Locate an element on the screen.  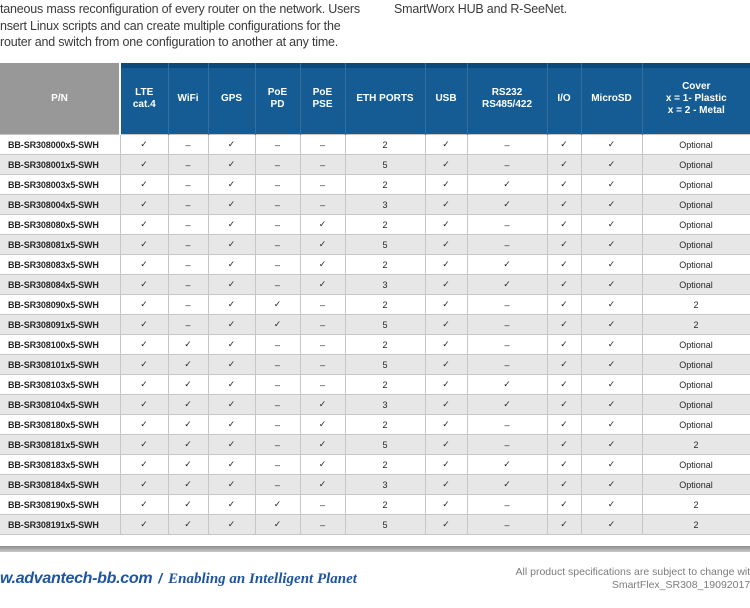
col-header-eth-ports: ETH PORTS is located at coordinates (384, 99).